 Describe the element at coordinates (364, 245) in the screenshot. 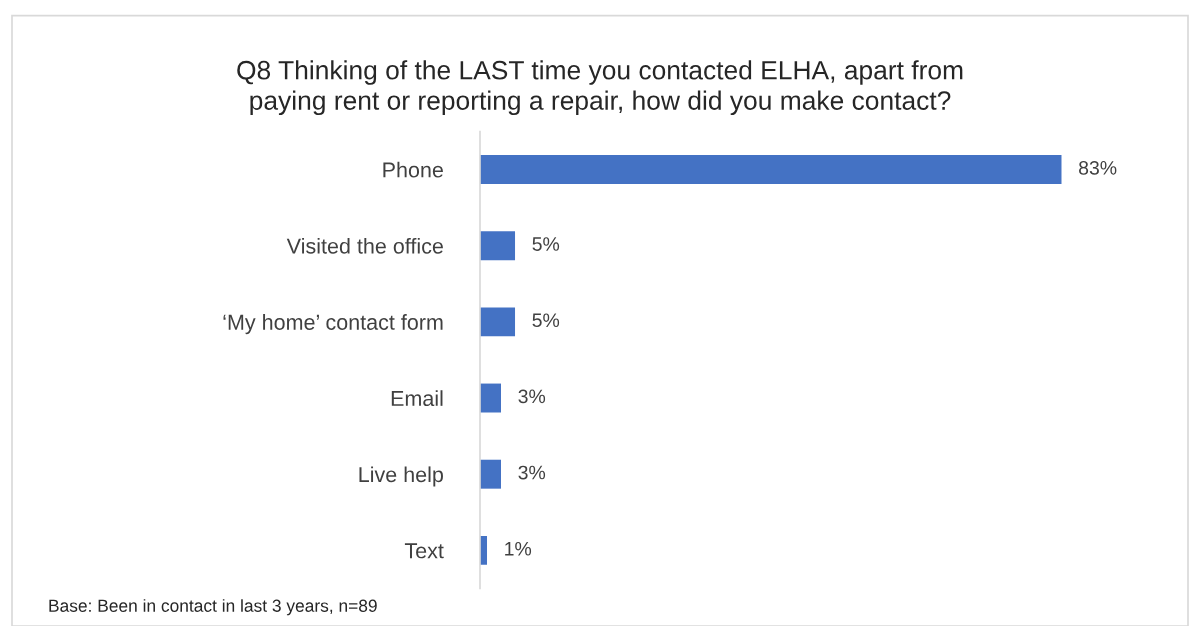

I see `y-tick-label: Visited the office` at that location.